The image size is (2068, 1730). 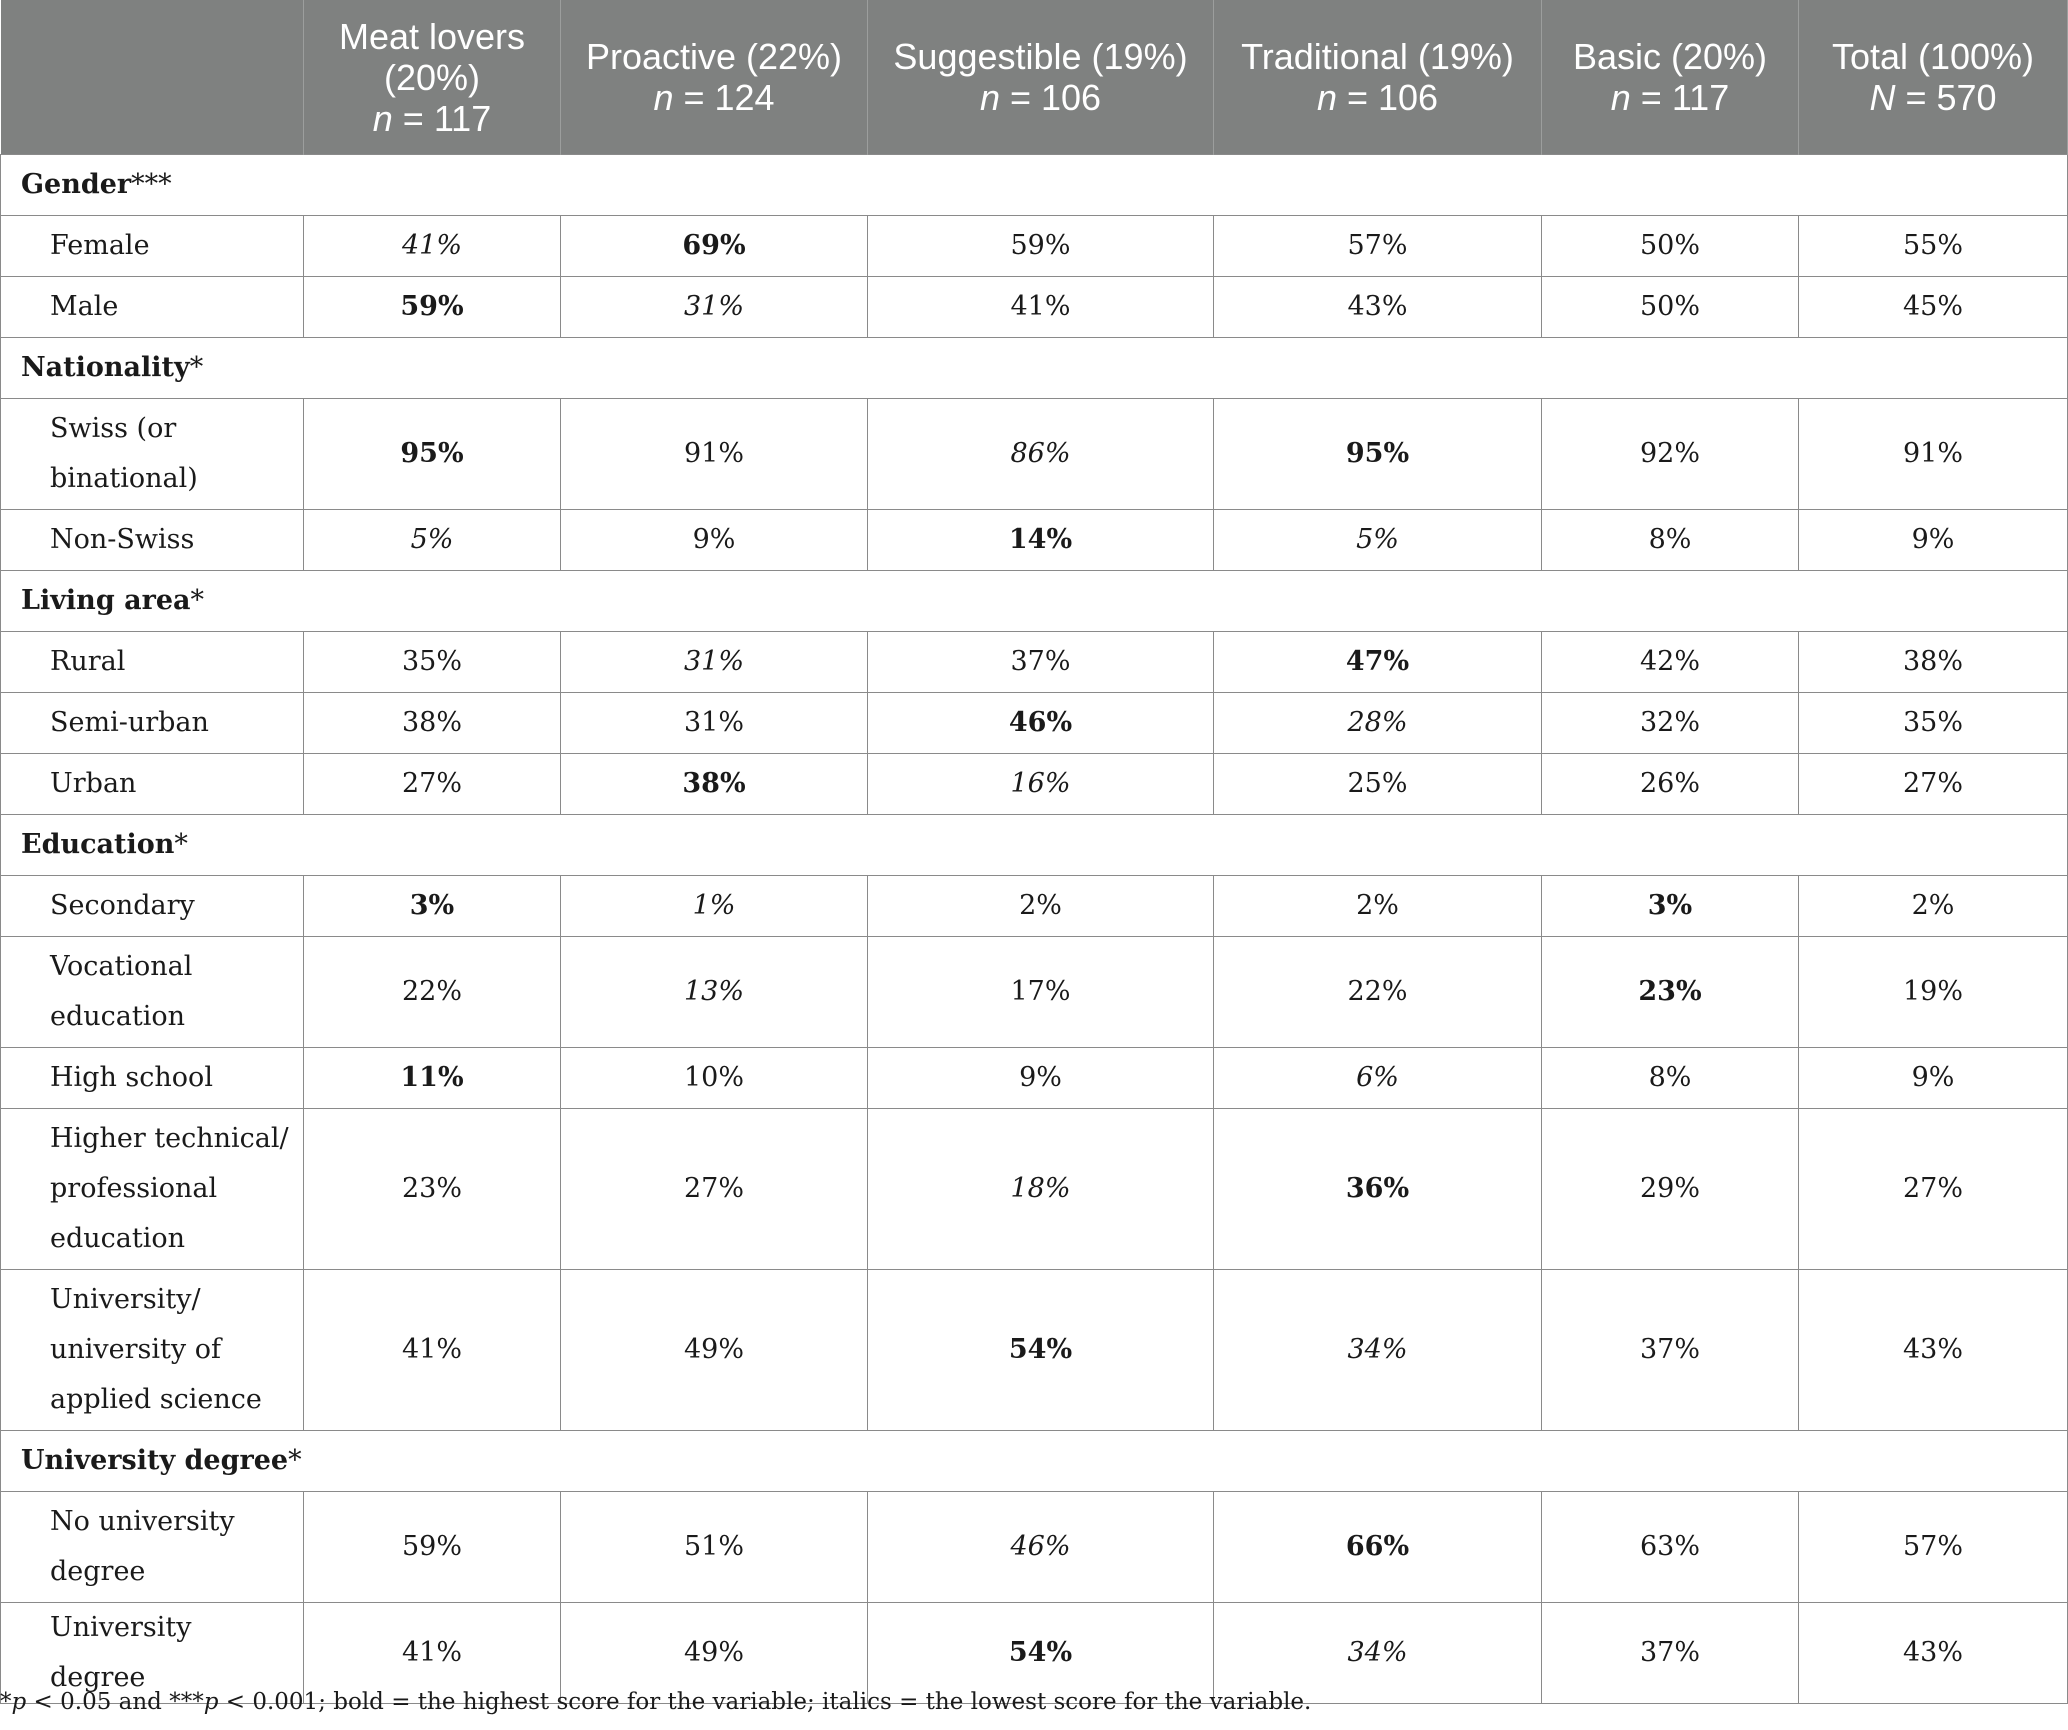 I want to click on table-cell: 5%, so click(x=1377, y=540).